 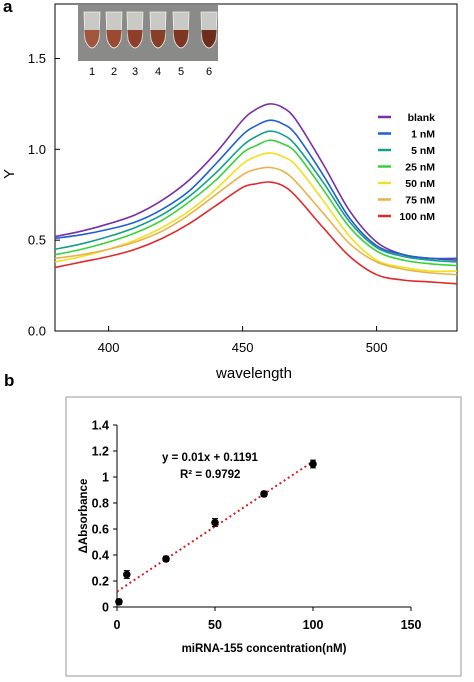 What do you see at coordinates (406, 135) in the screenshot?
I see `legend-item: 1 nM` at bounding box center [406, 135].